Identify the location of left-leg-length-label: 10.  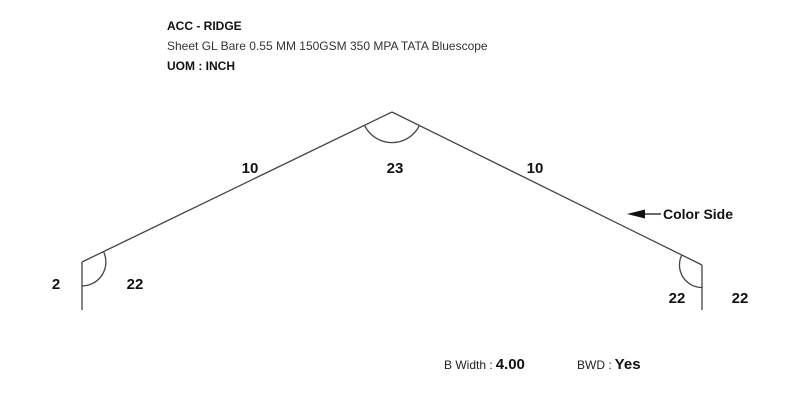
(250, 168).